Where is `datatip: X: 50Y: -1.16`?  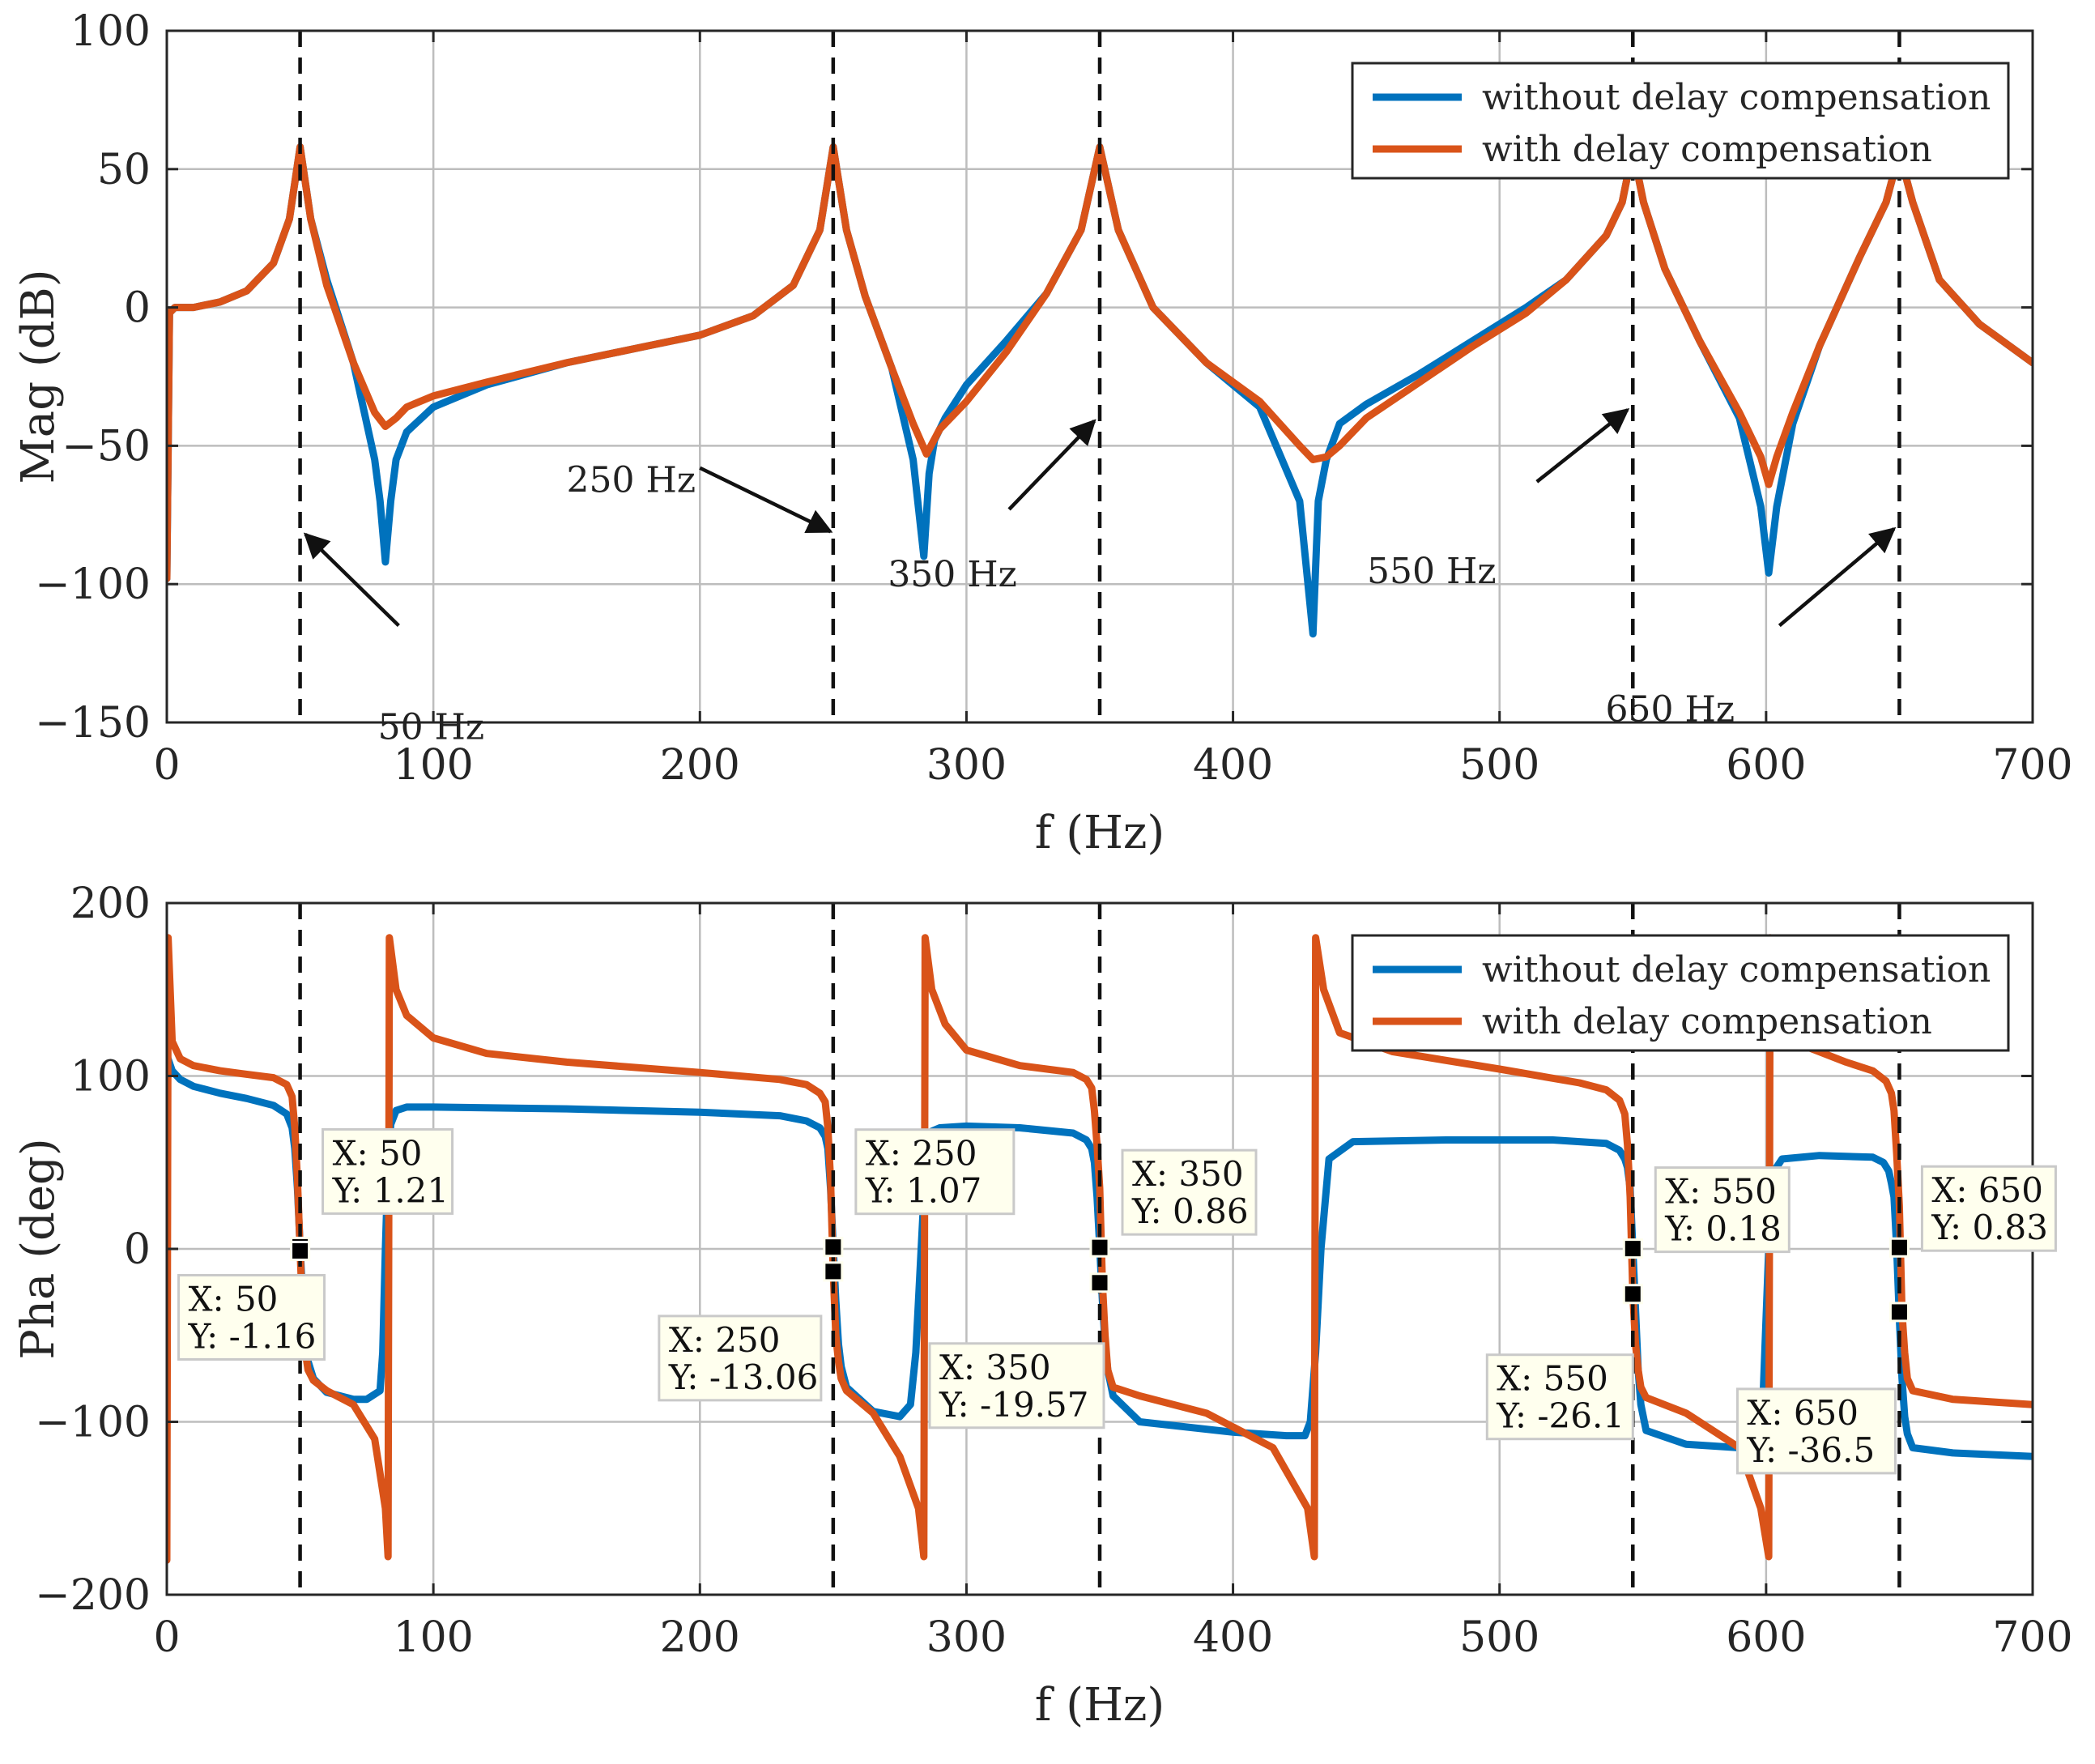 datatip: X: 50Y: -1.16 is located at coordinates (251, 1300).